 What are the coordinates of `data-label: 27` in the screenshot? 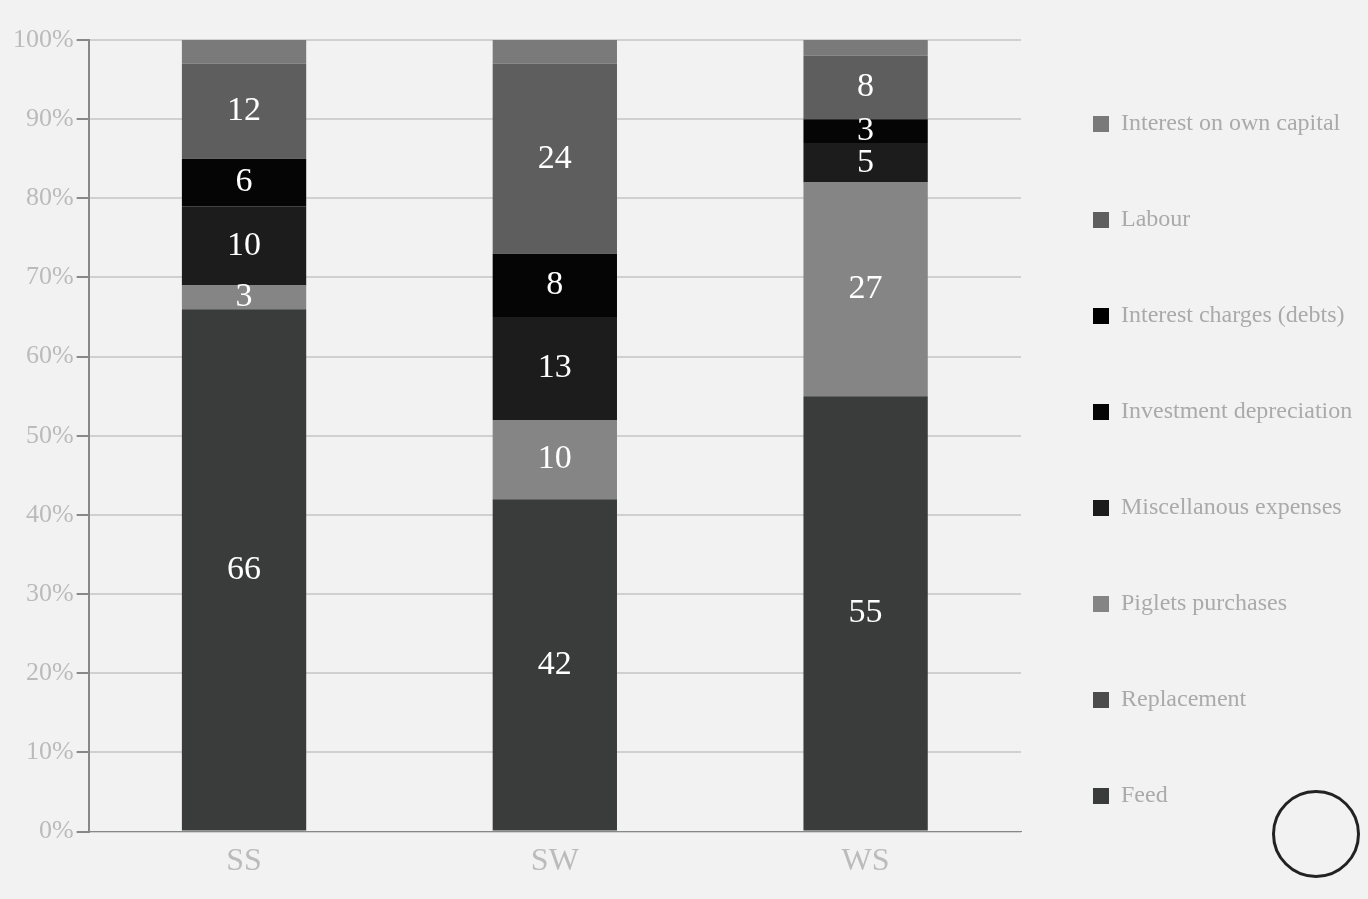 It's located at (865, 287).